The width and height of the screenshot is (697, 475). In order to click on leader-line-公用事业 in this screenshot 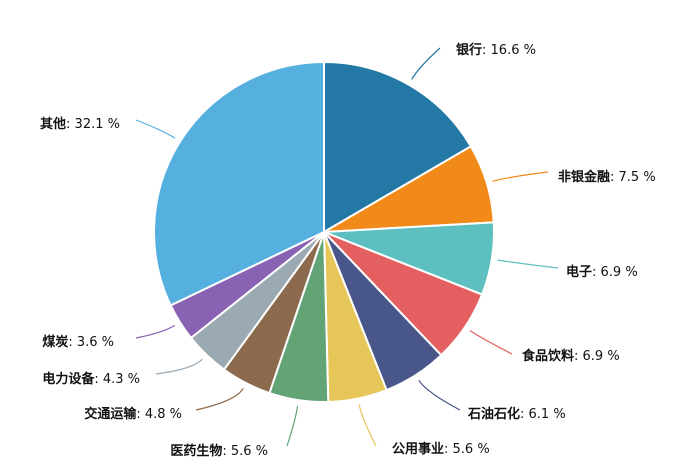, I will do `click(367, 425)`.